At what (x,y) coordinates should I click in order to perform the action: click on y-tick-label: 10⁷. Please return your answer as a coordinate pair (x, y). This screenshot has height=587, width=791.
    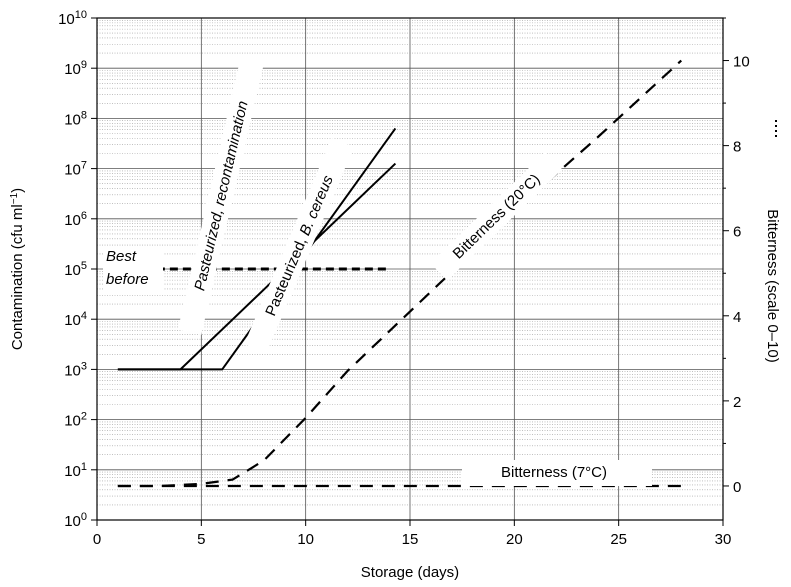
    Looking at the image, I should click on (75, 169).